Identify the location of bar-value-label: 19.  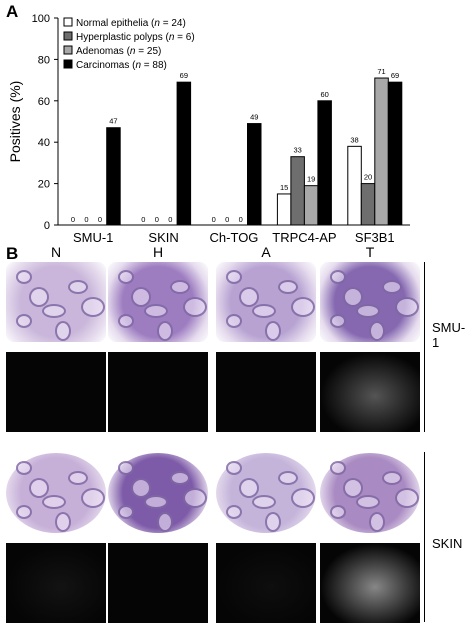
(311, 179).